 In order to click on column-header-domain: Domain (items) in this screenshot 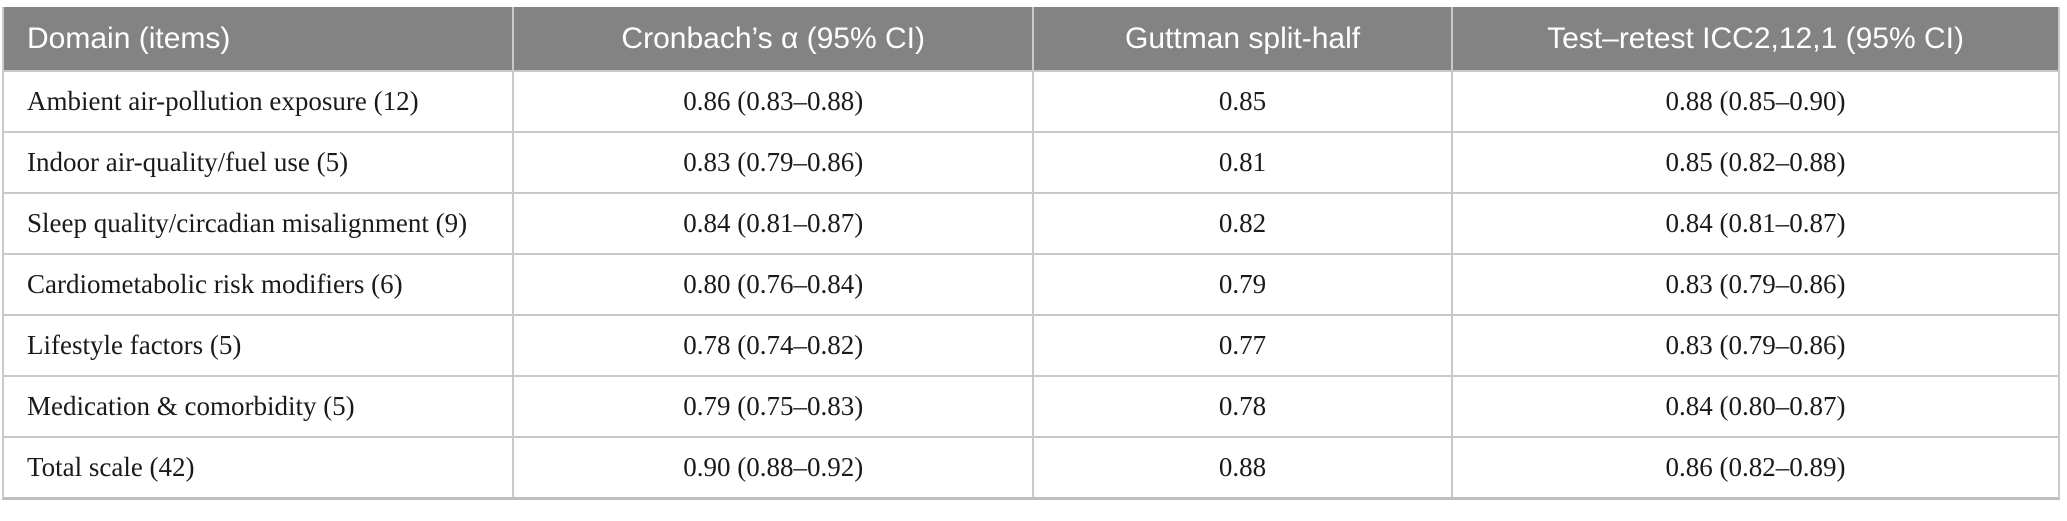, I will do `click(259, 39)`.